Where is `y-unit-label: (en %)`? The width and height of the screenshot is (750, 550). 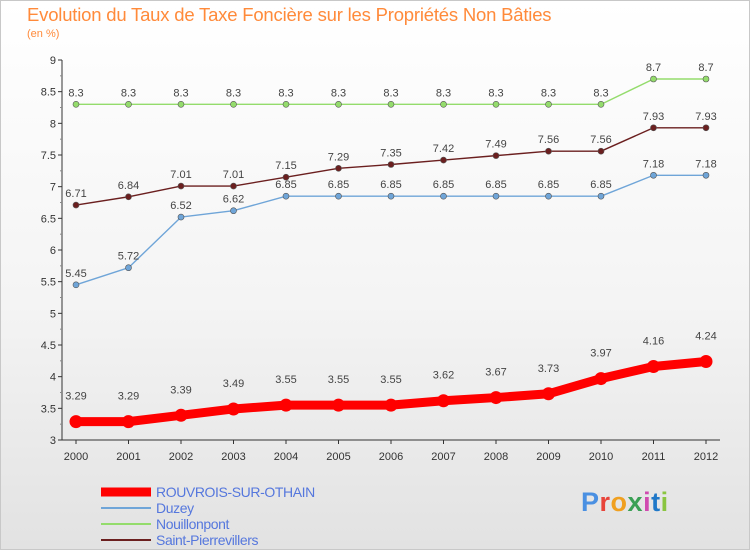 y-unit-label: (en %) is located at coordinates (43, 34).